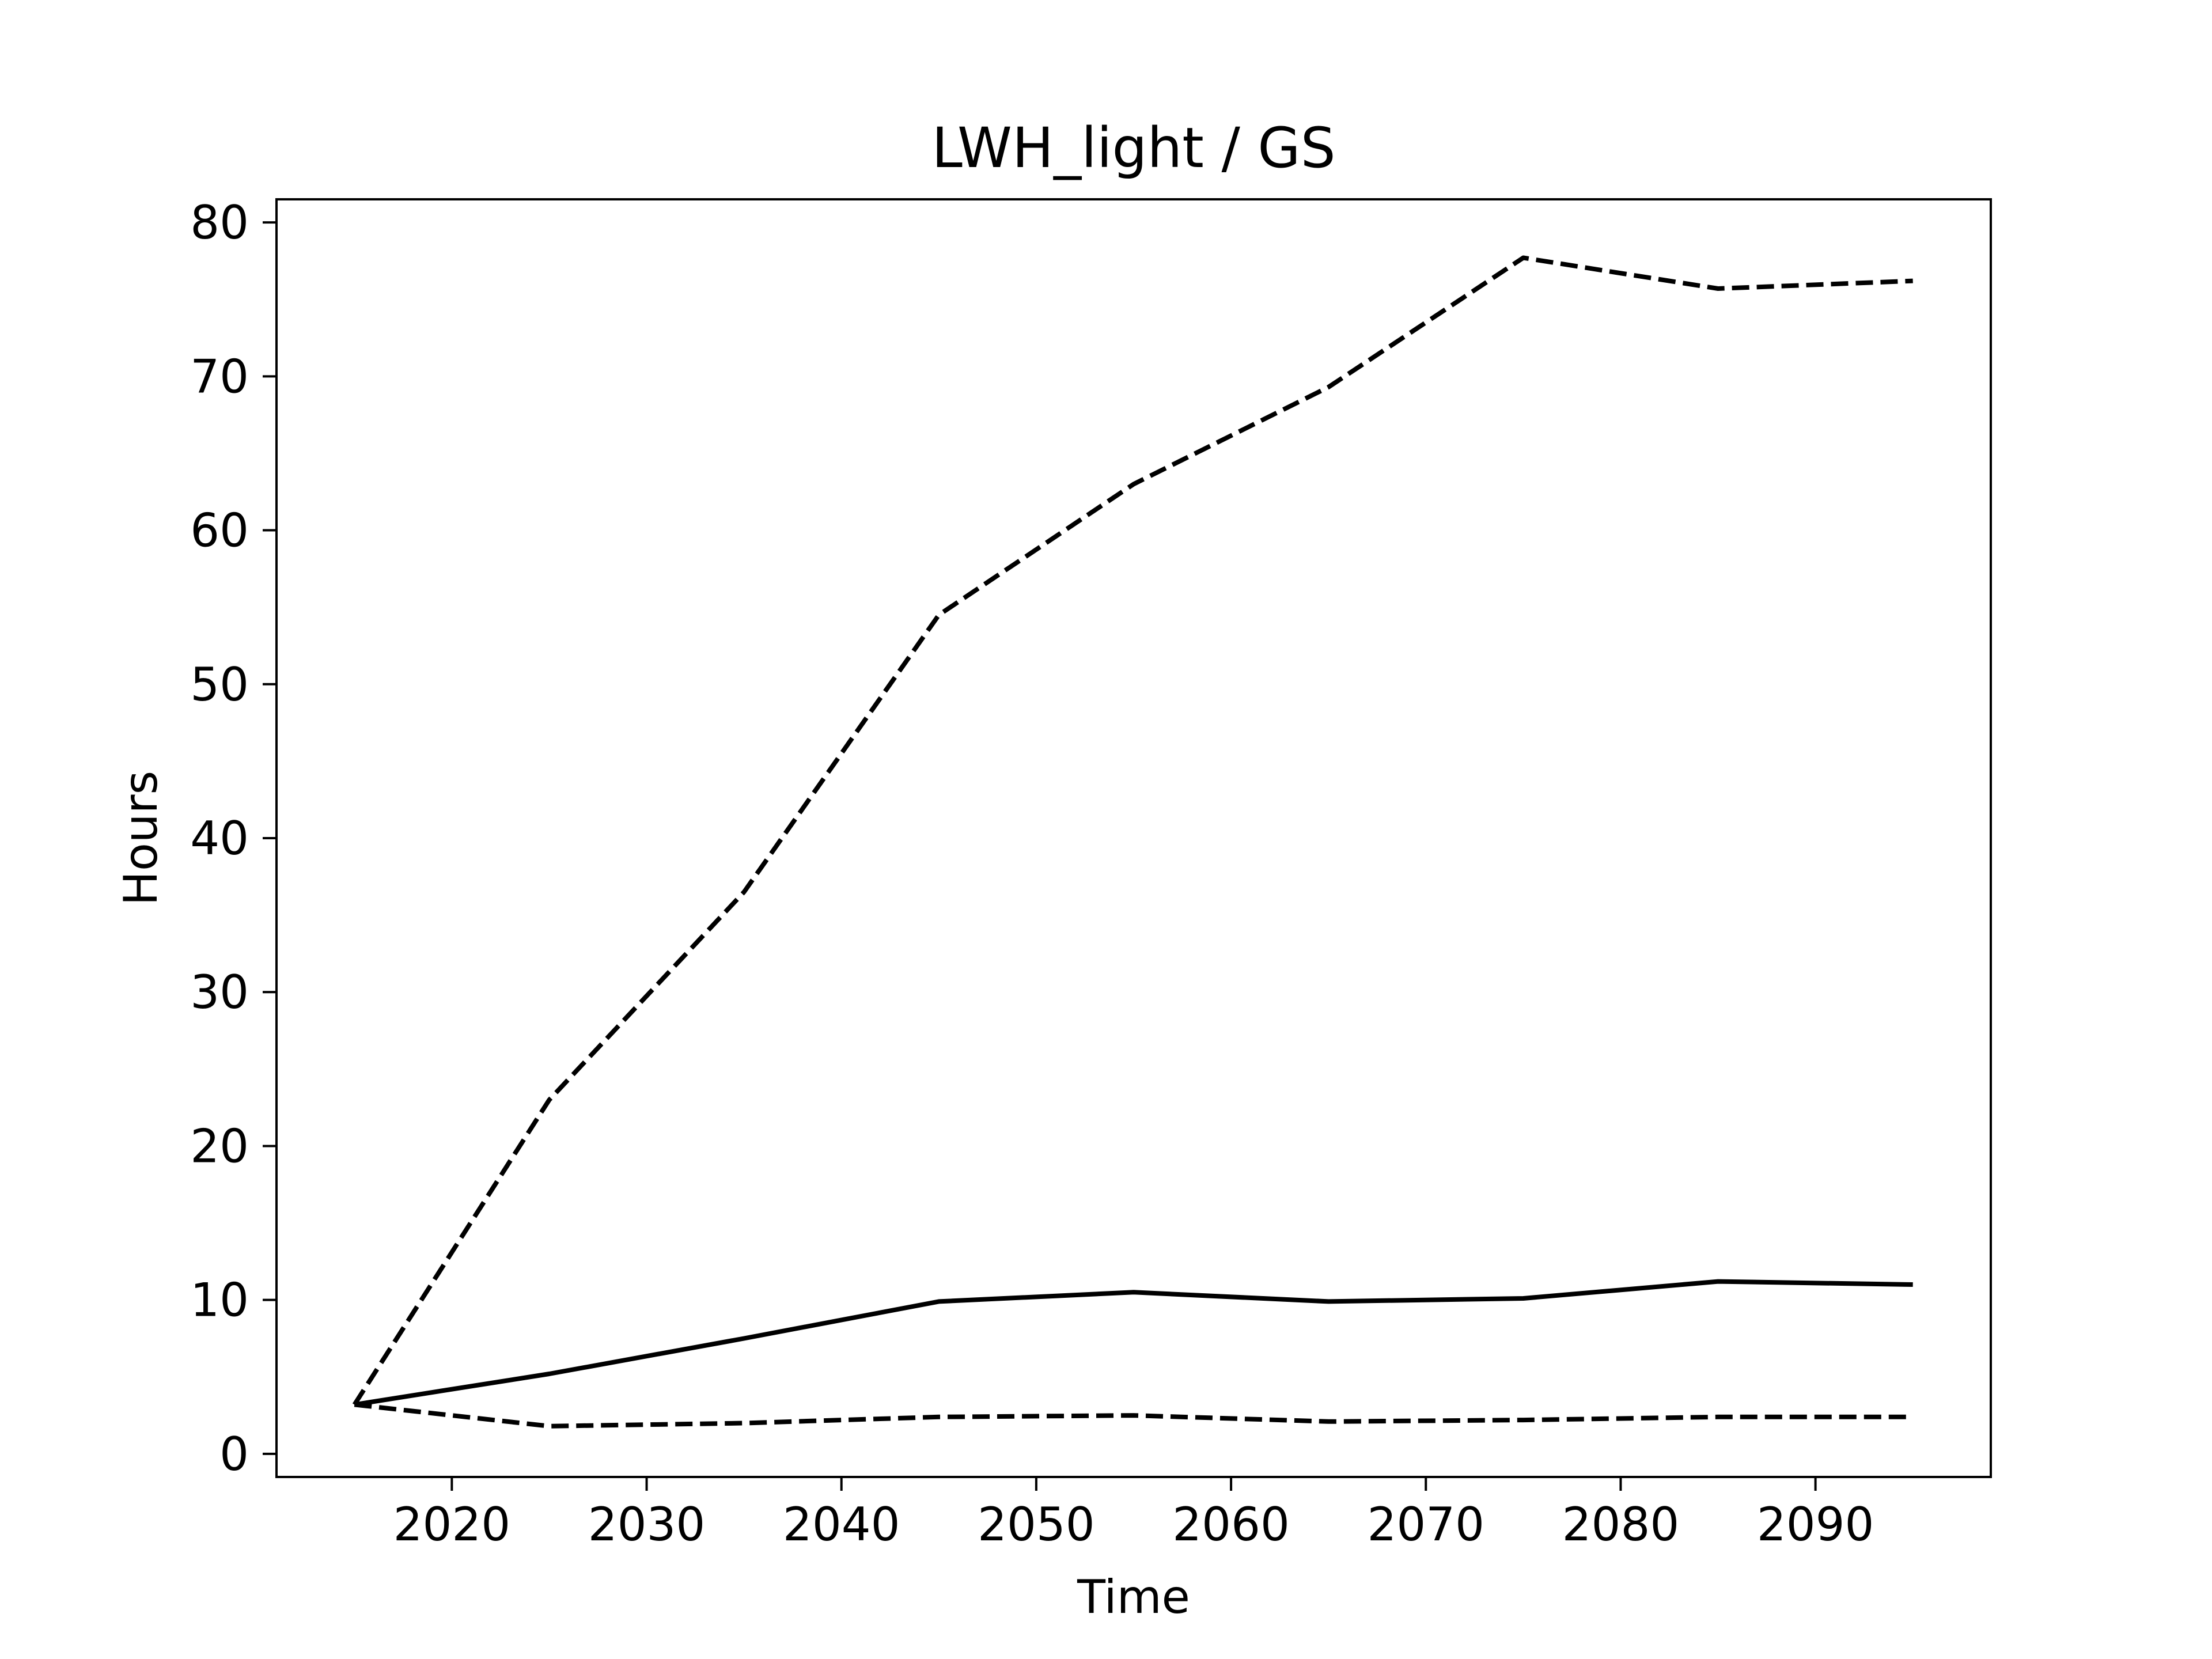 The width and height of the screenshot is (2212, 1659). I want to click on x-axis-label: Time, so click(1133, 1597).